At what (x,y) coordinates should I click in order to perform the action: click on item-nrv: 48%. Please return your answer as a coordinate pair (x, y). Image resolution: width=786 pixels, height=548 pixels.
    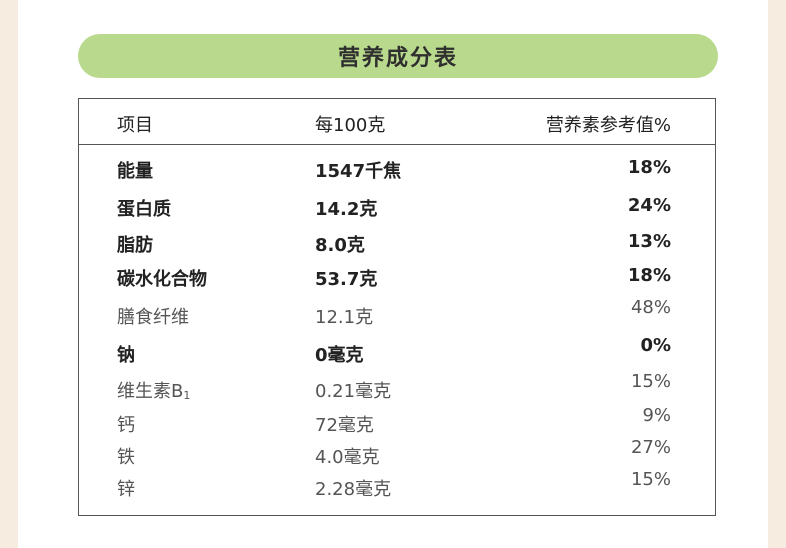
    Looking at the image, I should click on (650, 307).